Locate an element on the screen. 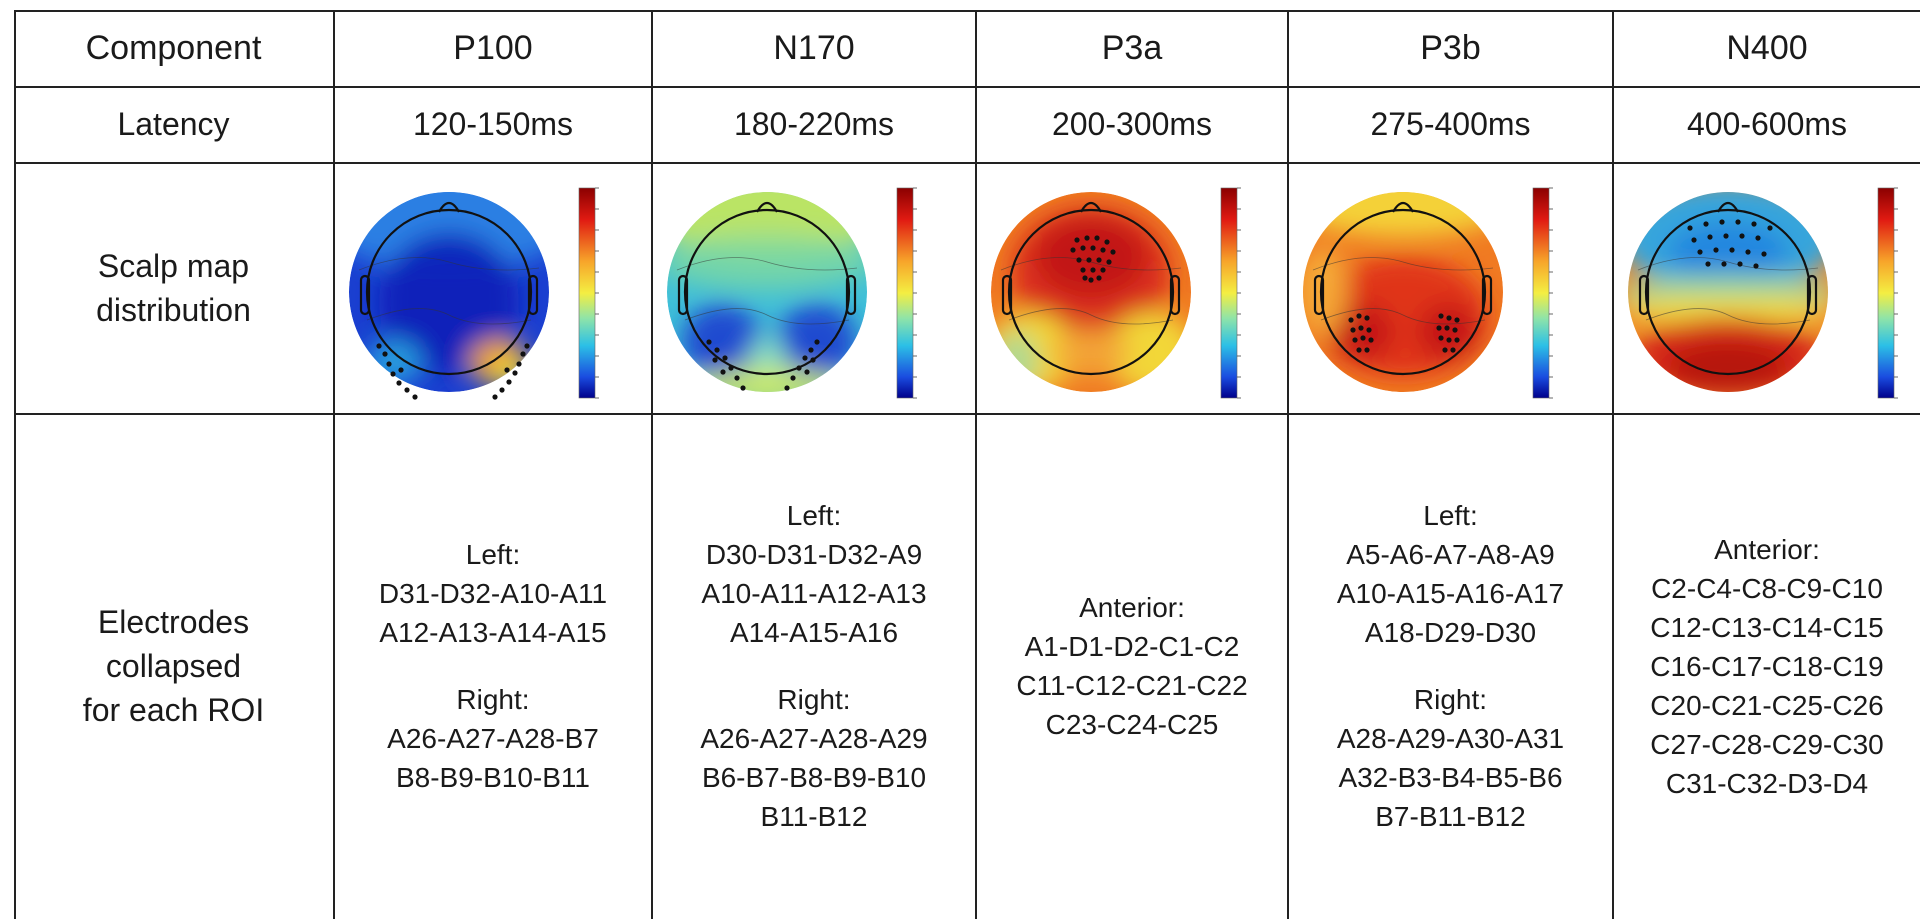  row-label-electrodes-line2: collapsed is located at coordinates (173, 666).